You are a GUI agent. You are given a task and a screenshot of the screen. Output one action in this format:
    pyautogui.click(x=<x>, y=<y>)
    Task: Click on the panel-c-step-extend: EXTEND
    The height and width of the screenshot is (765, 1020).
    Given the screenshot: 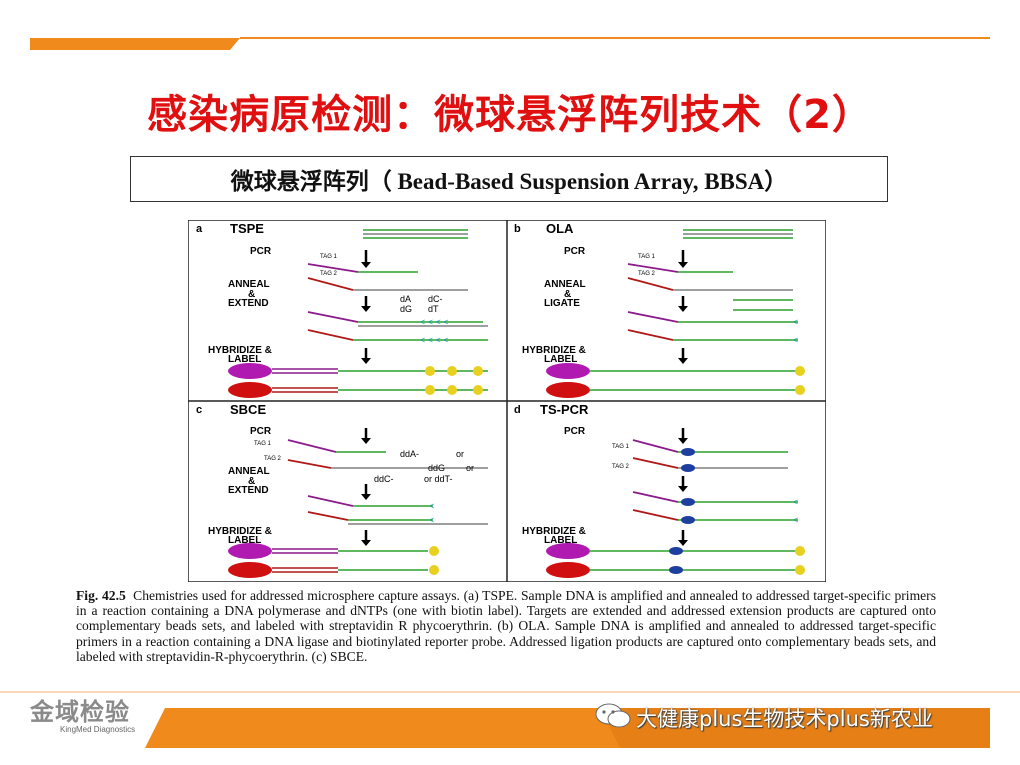 What is the action you would take?
    pyautogui.click(x=248, y=490)
    